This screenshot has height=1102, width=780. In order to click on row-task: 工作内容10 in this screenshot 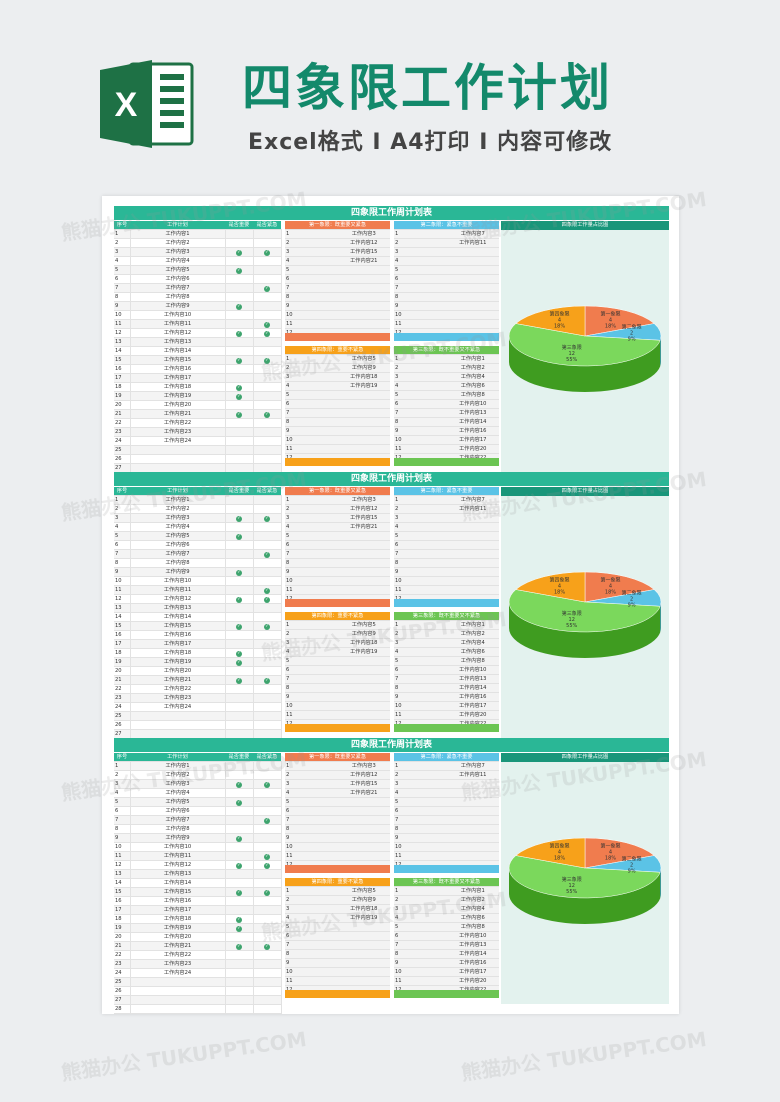, I will do `click(178, 315)`.